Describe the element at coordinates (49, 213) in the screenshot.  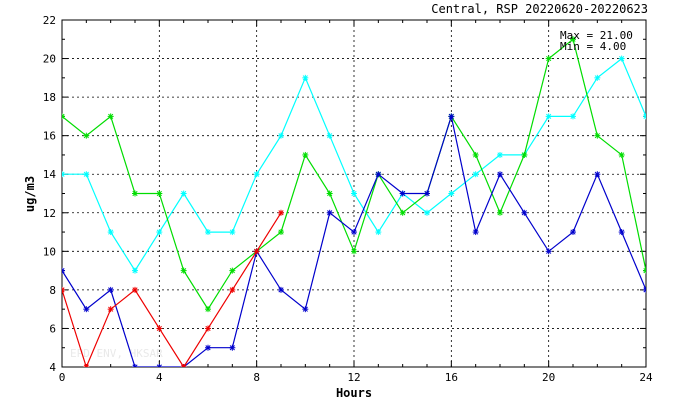
I see `y-tick-label: 12` at that location.